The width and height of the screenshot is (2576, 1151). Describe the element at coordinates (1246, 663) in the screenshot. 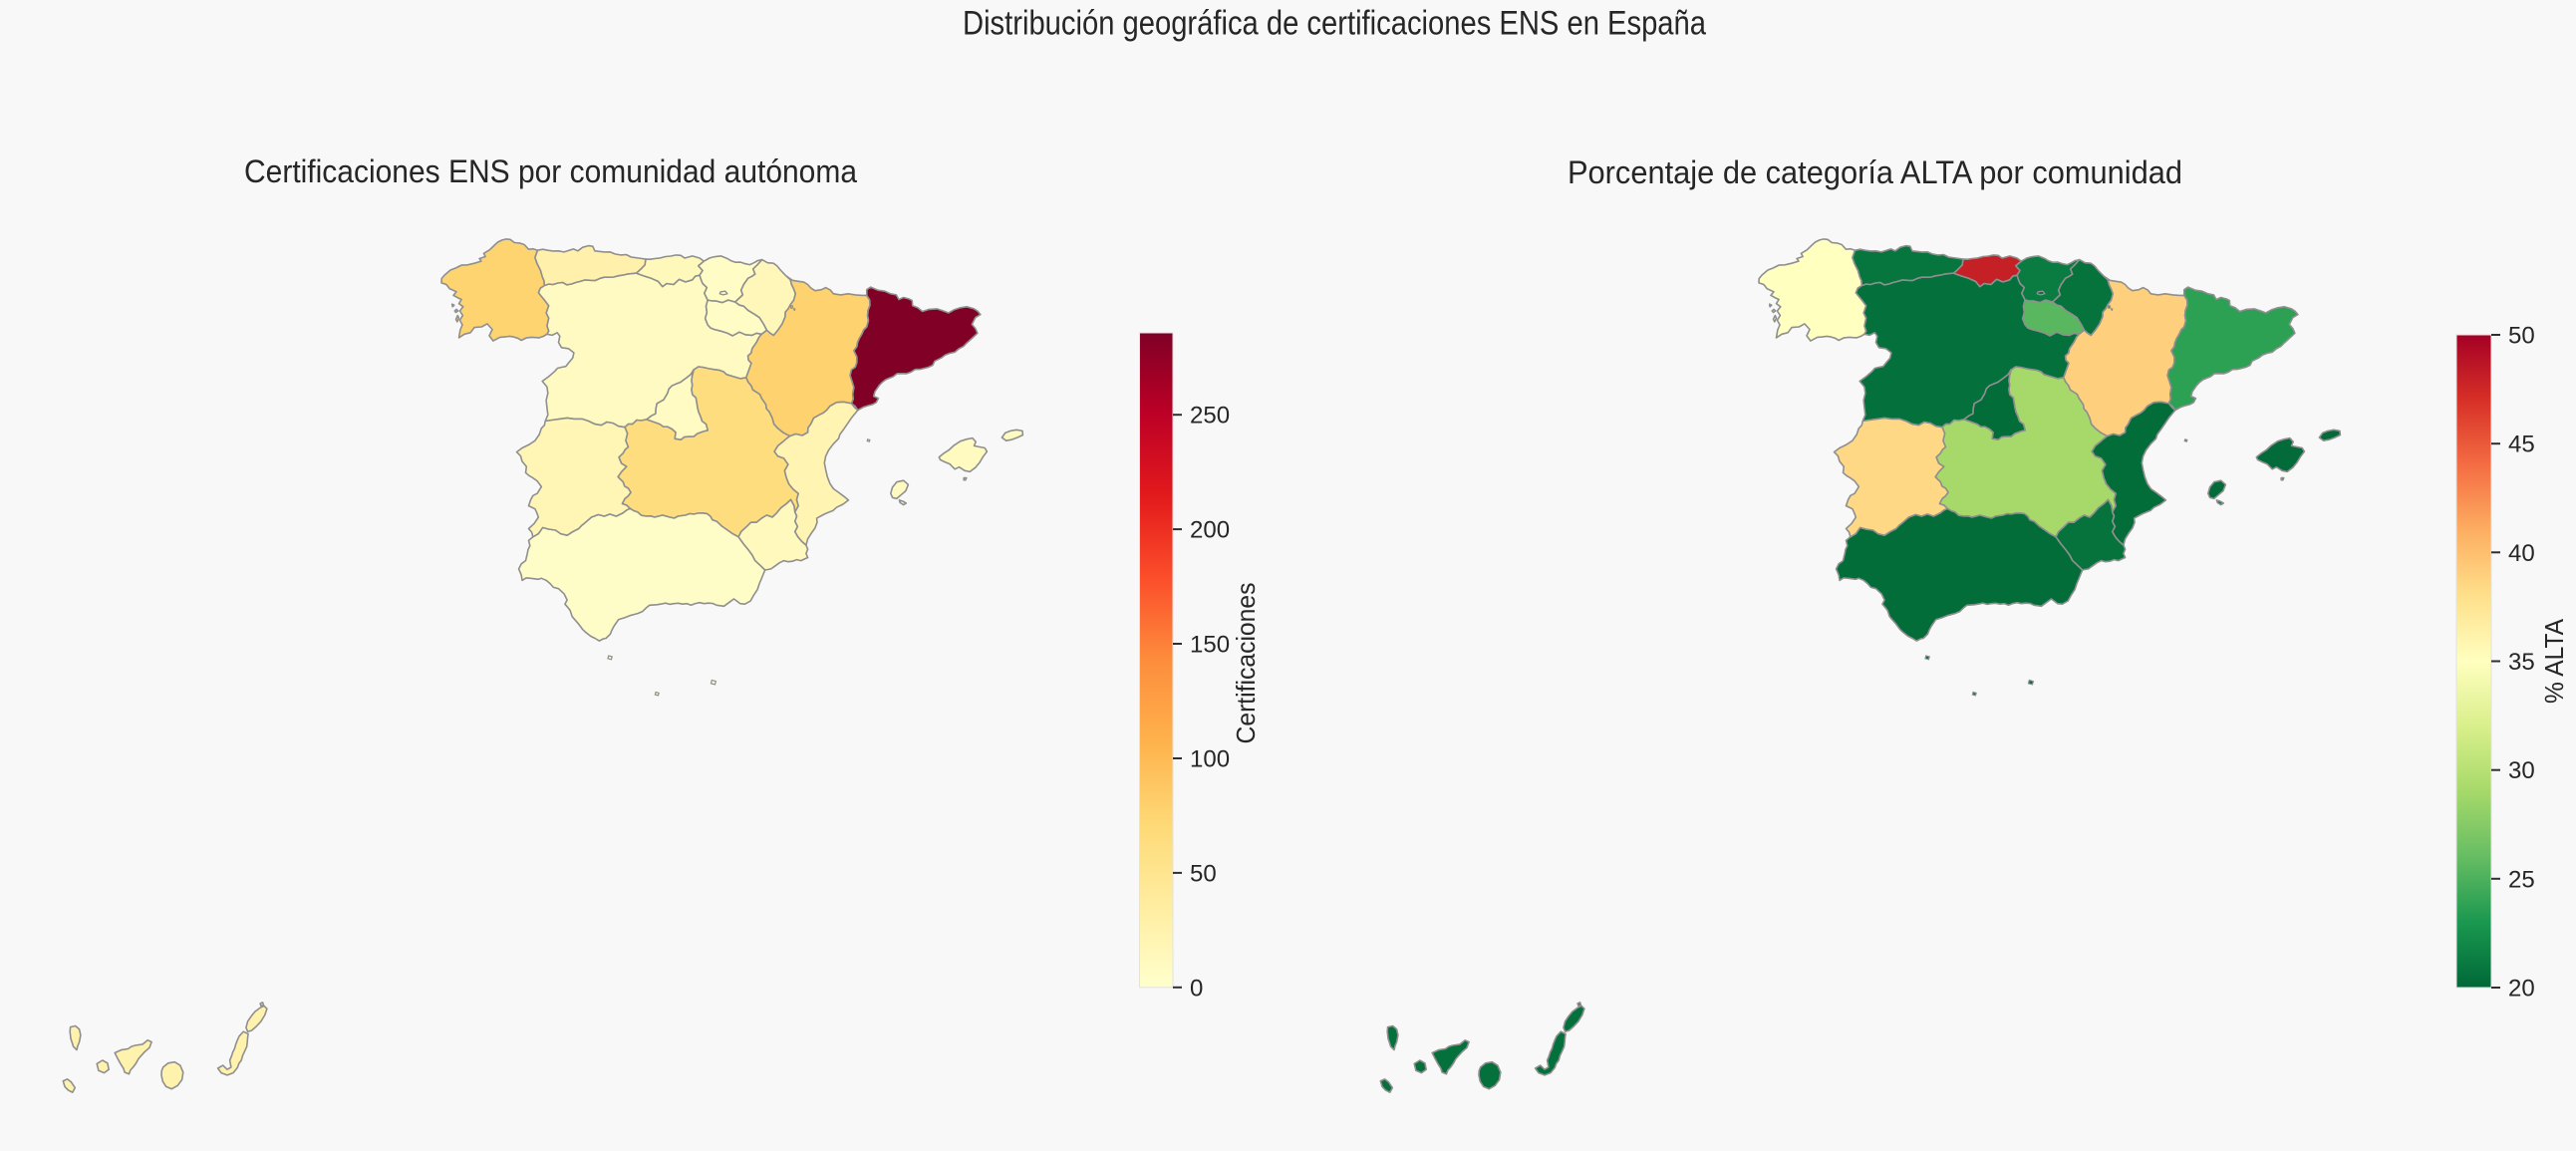

I see `svg-text: Certificaciones` at that location.